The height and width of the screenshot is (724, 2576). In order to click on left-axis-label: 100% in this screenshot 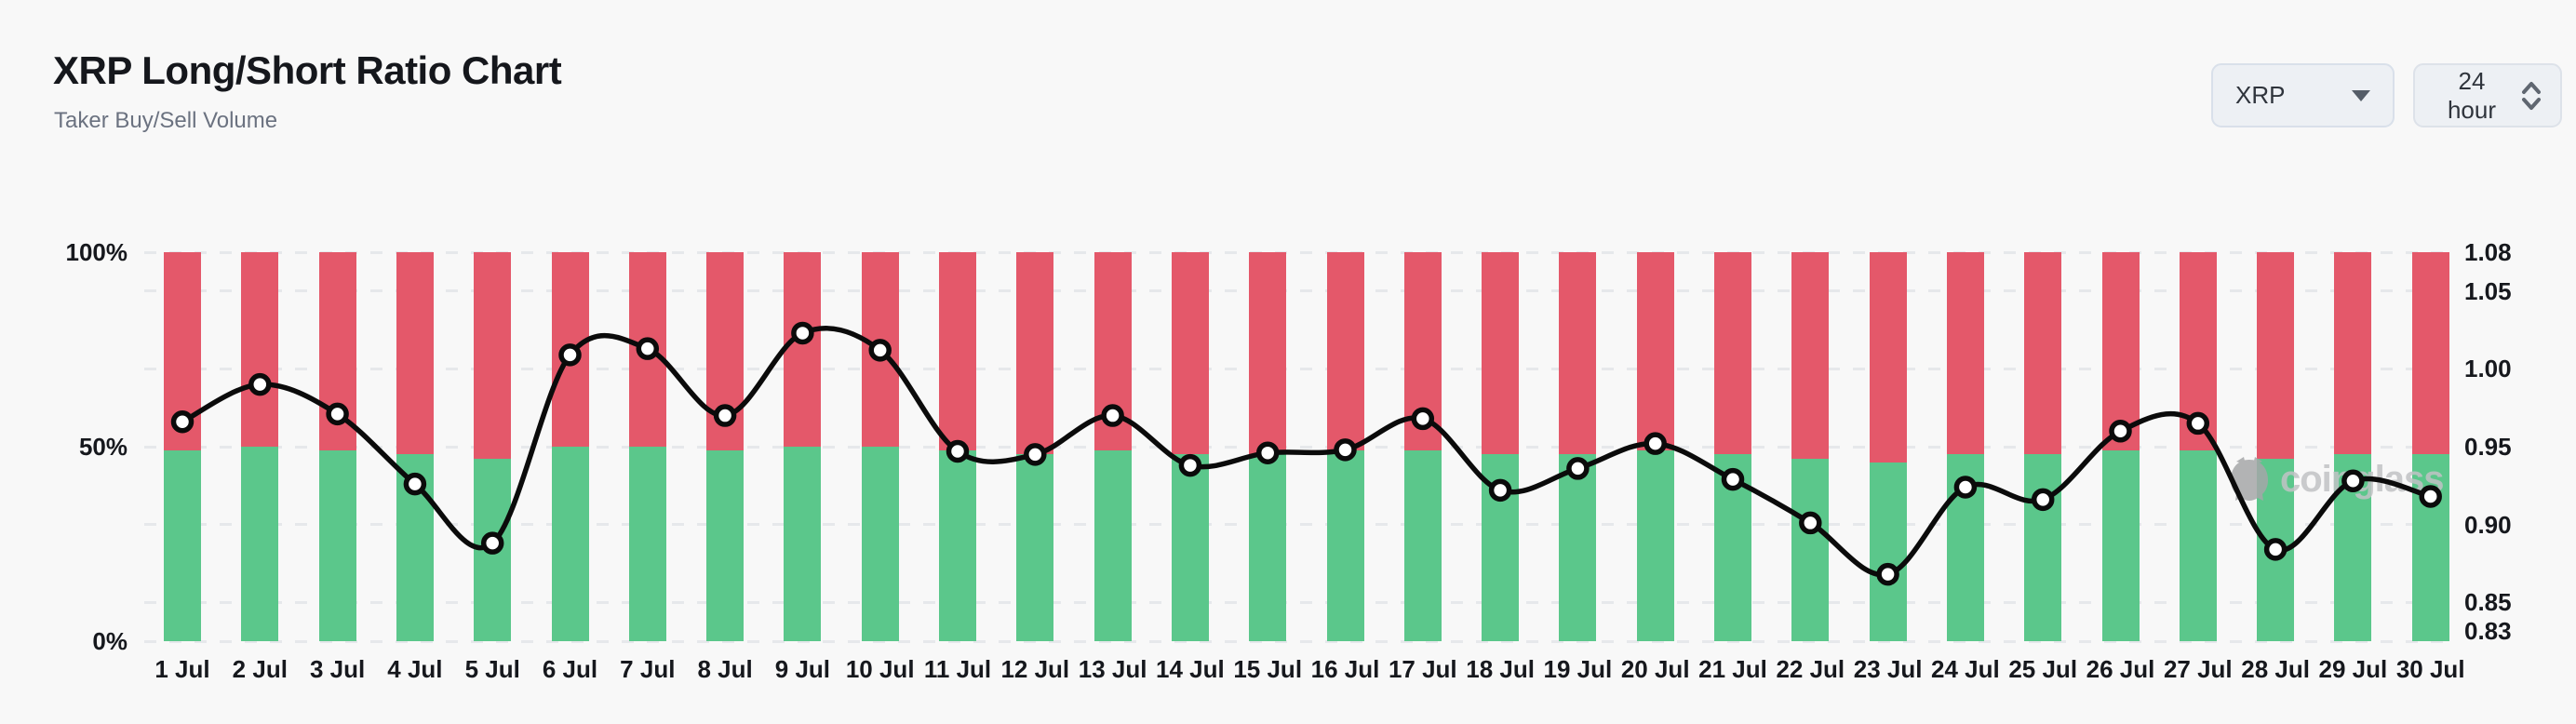, I will do `click(96, 252)`.